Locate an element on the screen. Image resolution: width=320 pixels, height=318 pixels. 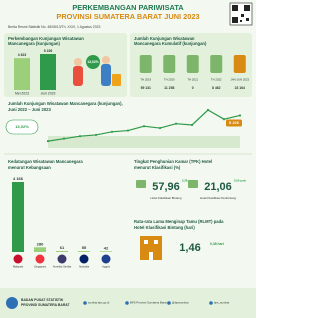
category-label: Amerika Serikat is located at coordinates (62, 267).